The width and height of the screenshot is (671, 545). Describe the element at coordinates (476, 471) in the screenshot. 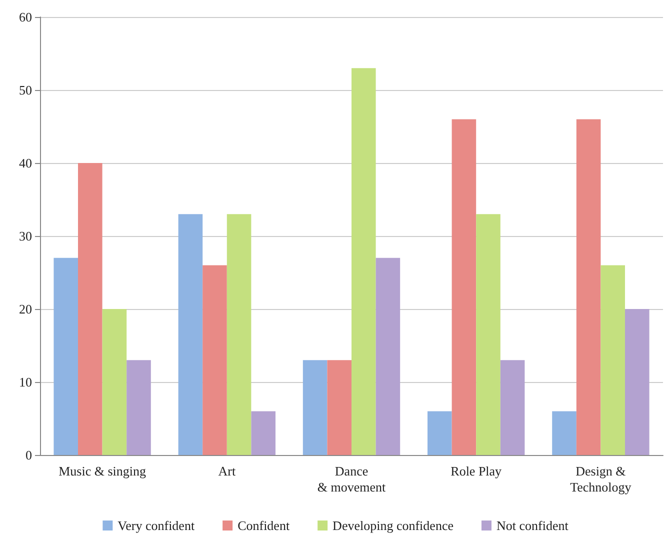

I see `x-tick-label: Role Play` at that location.